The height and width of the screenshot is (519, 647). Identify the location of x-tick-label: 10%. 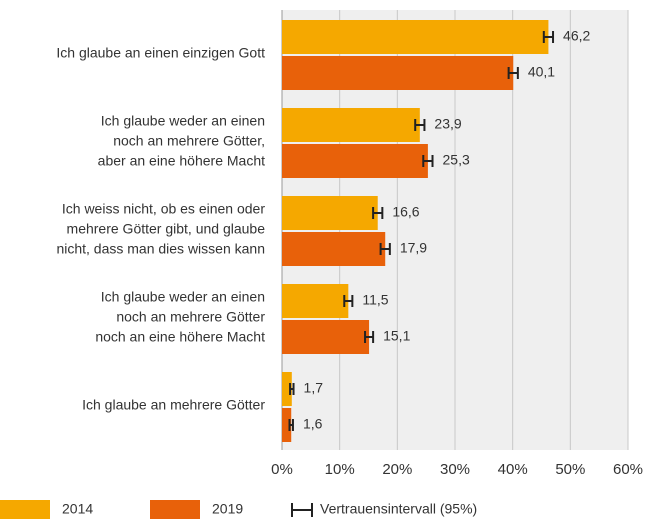
(340, 469).